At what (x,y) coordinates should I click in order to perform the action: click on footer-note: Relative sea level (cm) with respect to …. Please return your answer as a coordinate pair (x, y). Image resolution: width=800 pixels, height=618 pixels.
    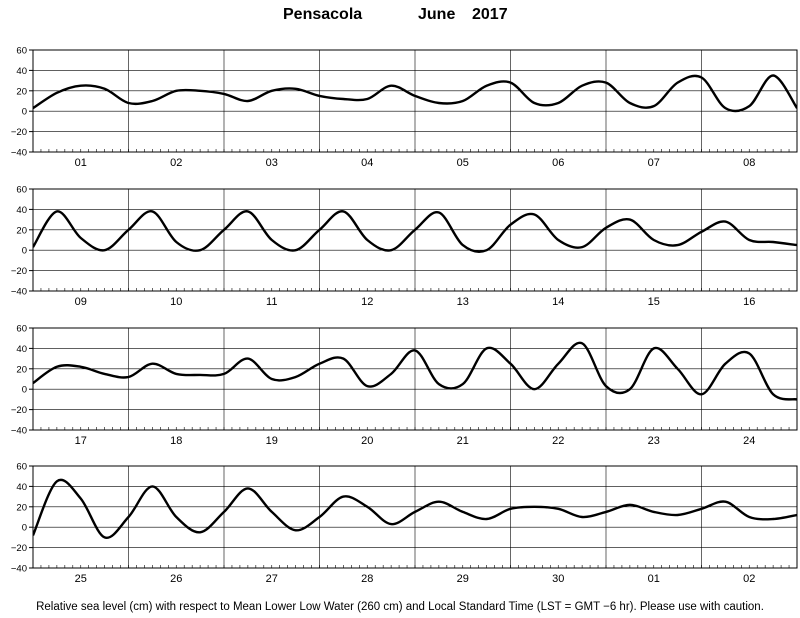
    Looking at the image, I should click on (400, 607).